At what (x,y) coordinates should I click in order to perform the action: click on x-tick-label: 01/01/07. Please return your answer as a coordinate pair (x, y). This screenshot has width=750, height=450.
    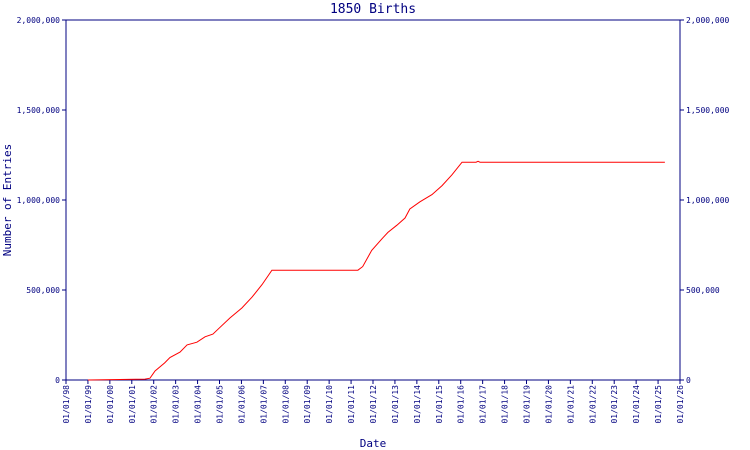
    Looking at the image, I should click on (263, 404).